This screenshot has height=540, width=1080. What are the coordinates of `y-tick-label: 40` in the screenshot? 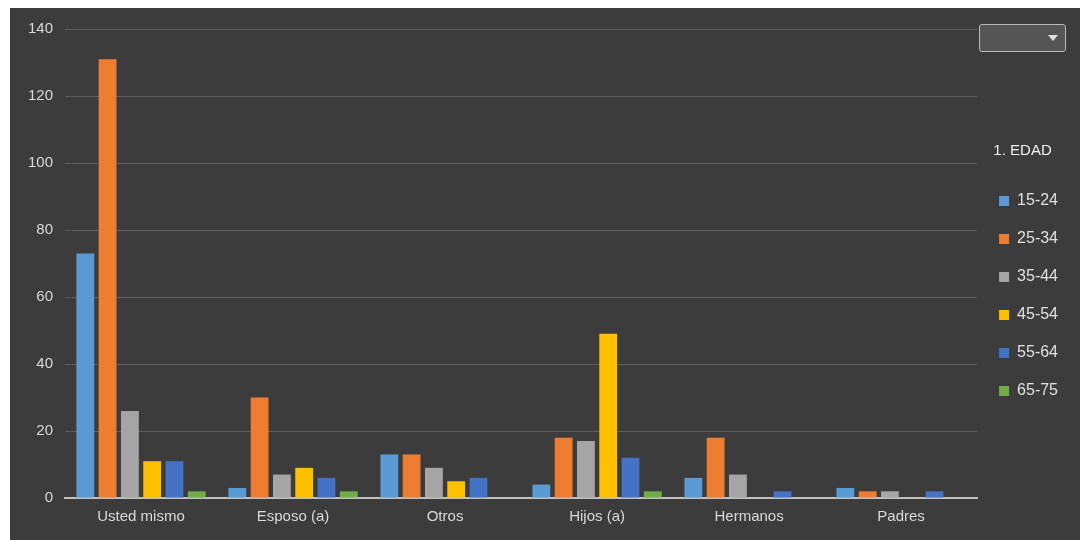 It's located at (45, 363).